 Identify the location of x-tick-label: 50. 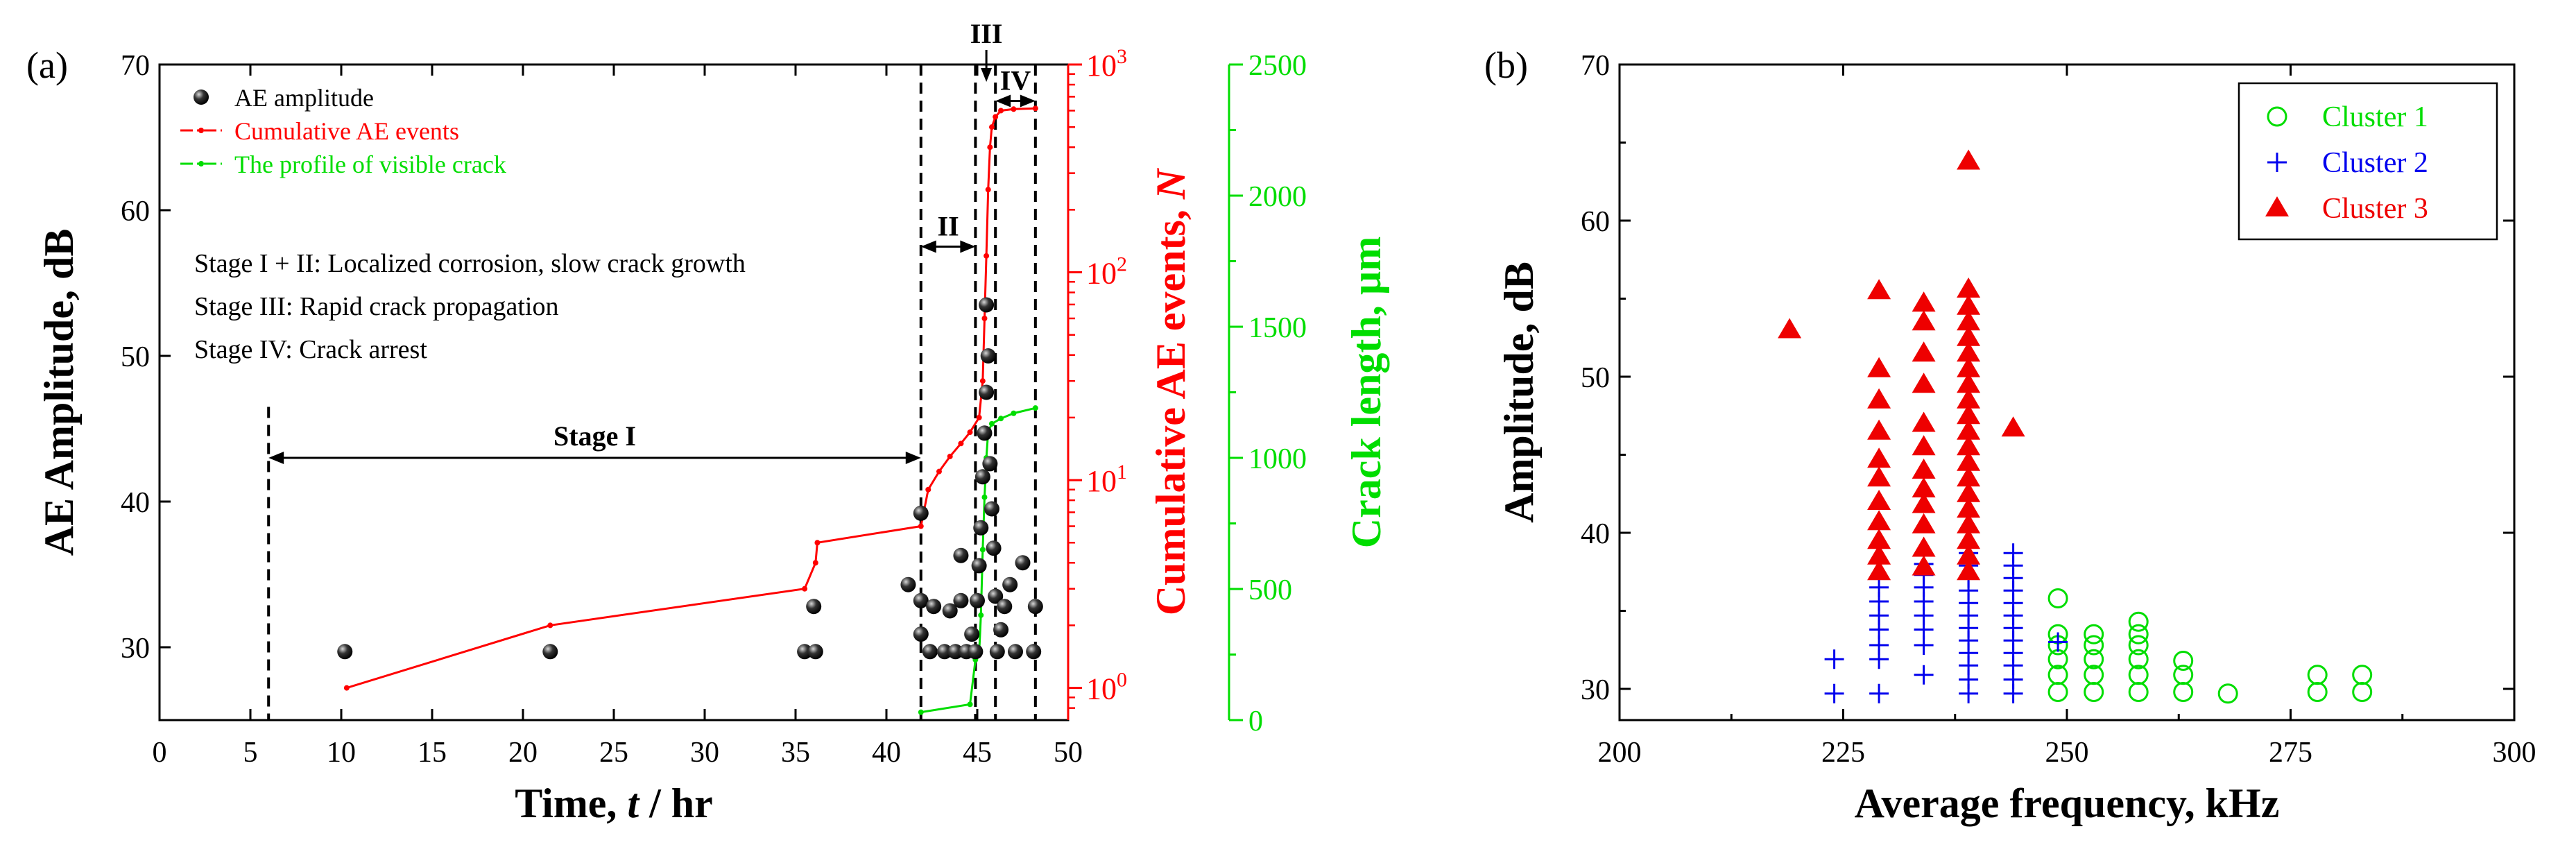
(1068, 753).